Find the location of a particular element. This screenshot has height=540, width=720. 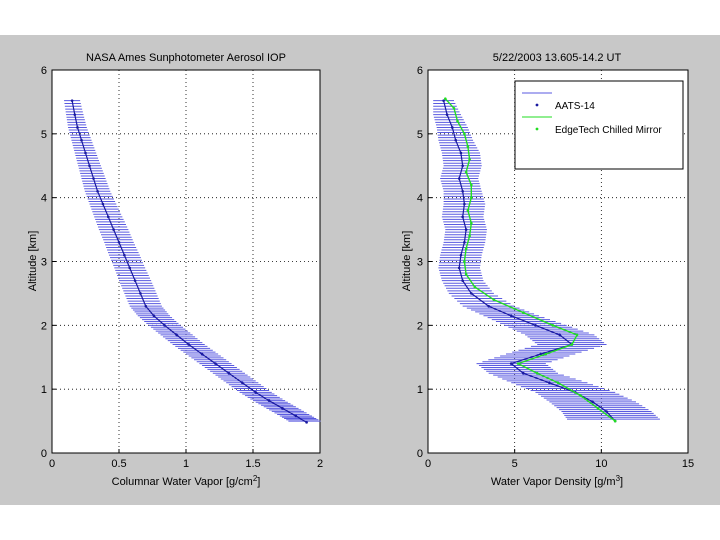

x-tick-label: 5 is located at coordinates (515, 464).